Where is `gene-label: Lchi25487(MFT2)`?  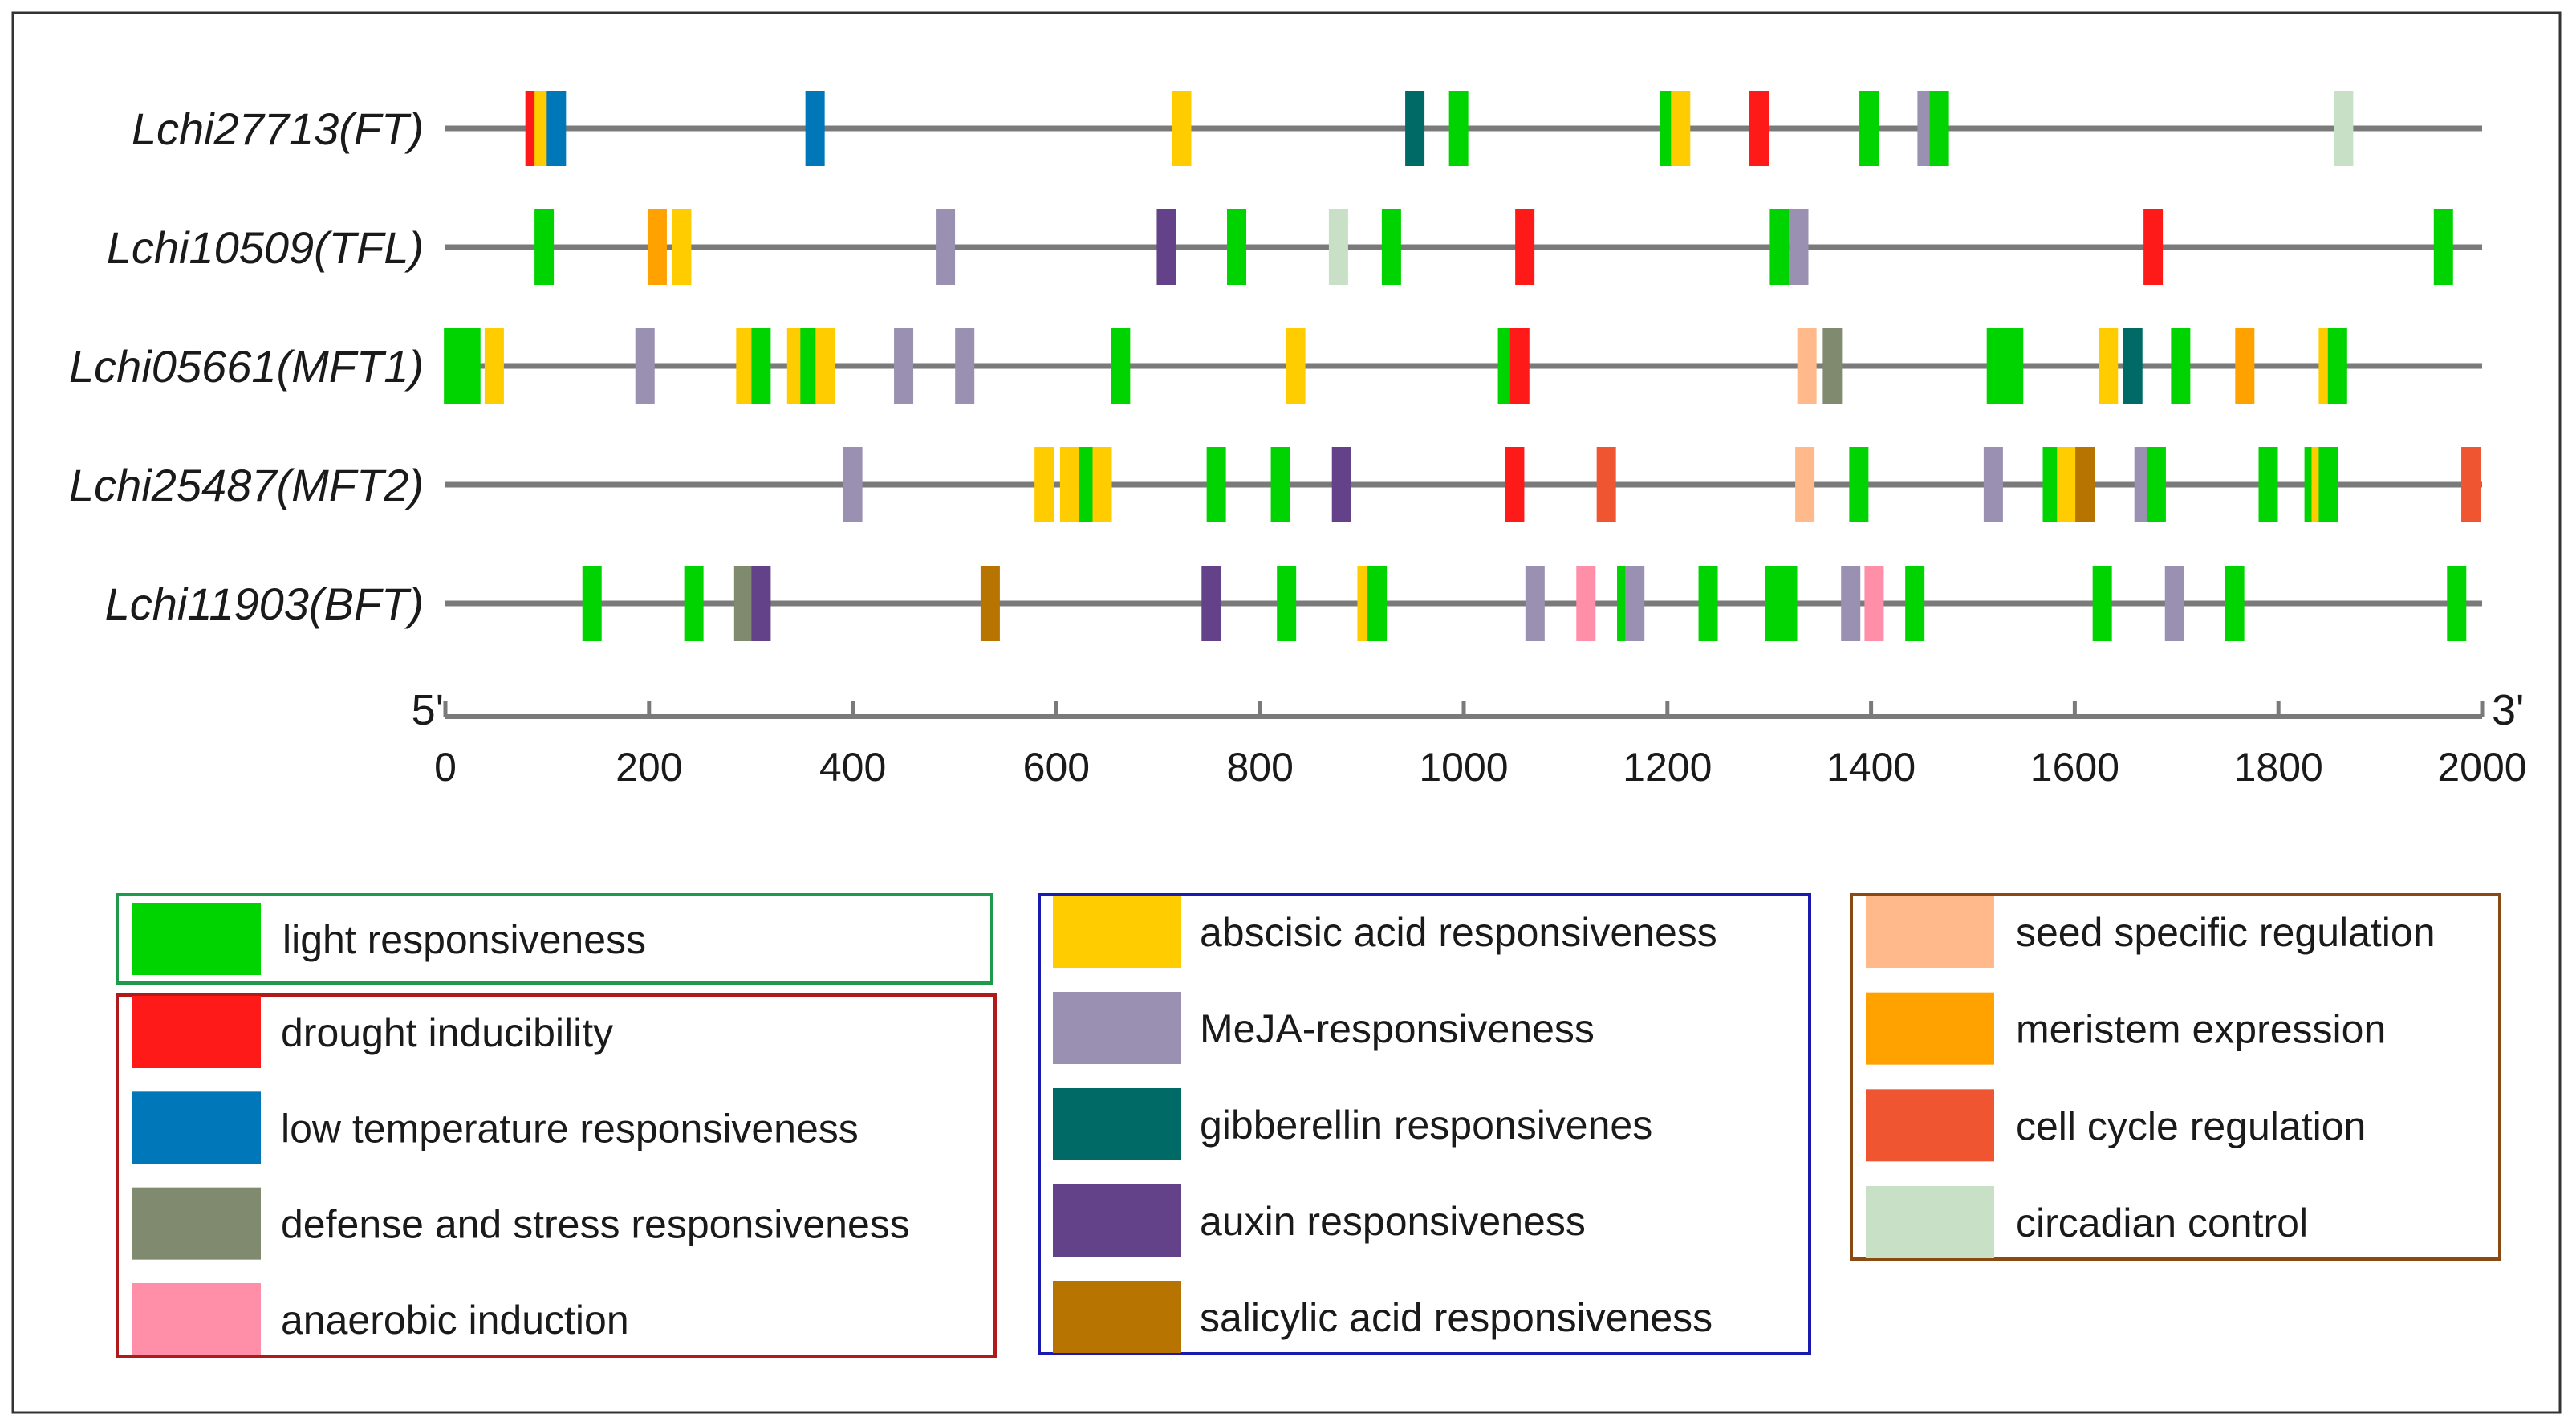 gene-label: Lchi25487(MFT2) is located at coordinates (247, 485).